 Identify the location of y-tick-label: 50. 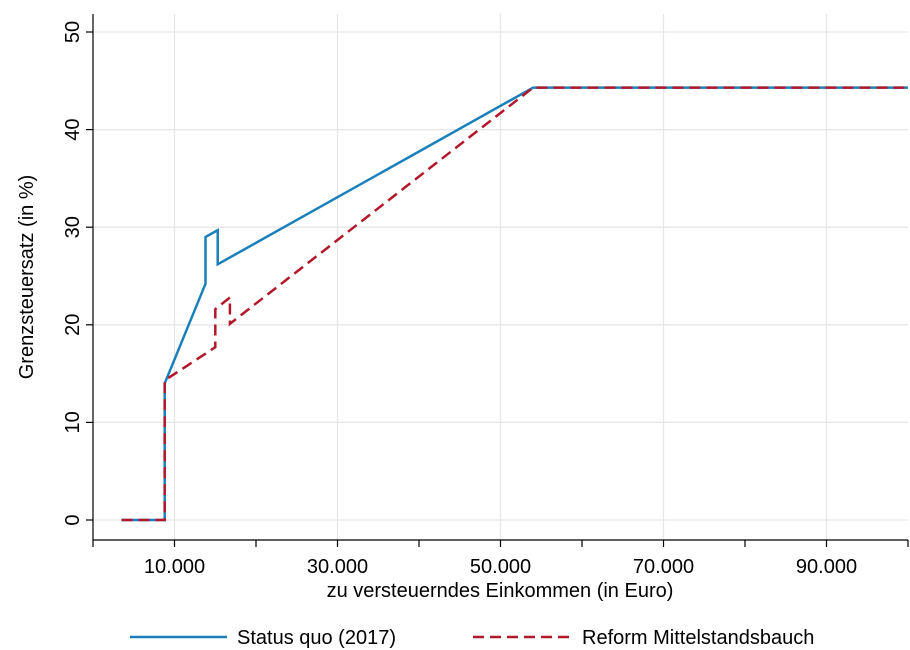
(73, 32).